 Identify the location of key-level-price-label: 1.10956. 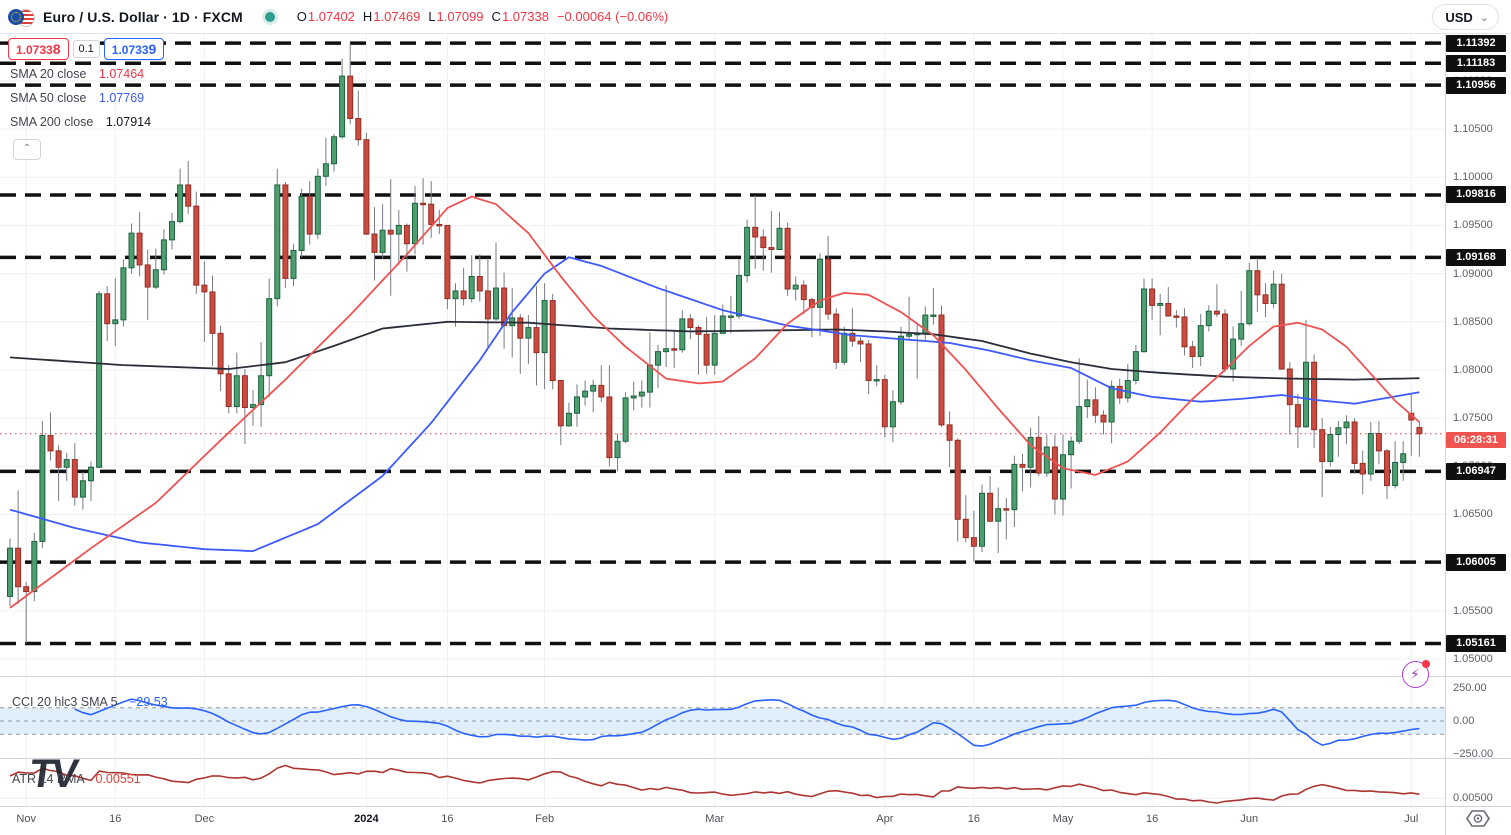
(1476, 85).